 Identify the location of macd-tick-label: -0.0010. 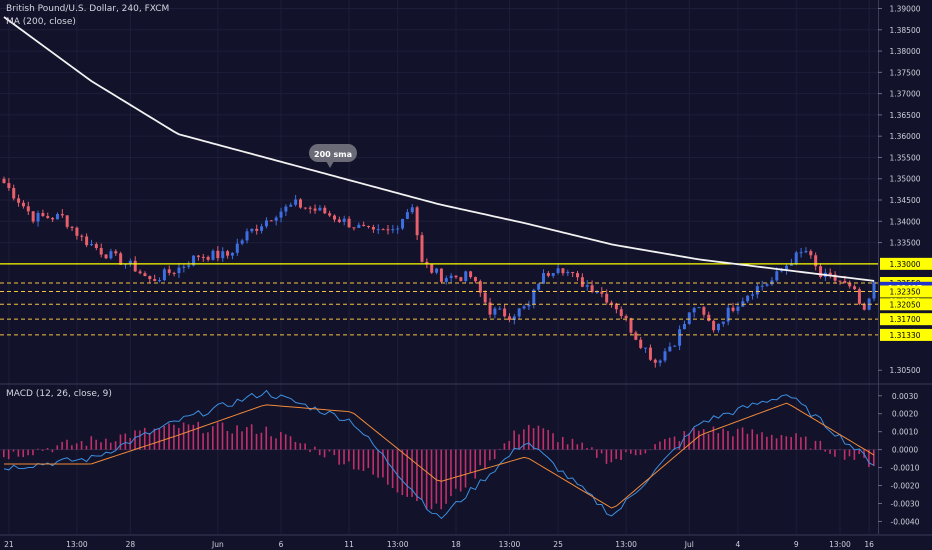
(905, 468).